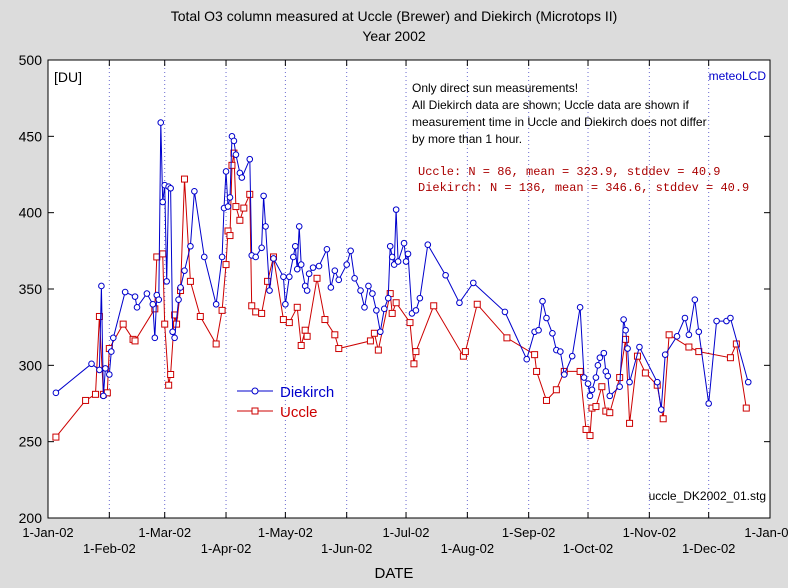 The width and height of the screenshot is (788, 588). What do you see at coordinates (299, 412) in the screenshot?
I see `legend-label: Uccle` at bounding box center [299, 412].